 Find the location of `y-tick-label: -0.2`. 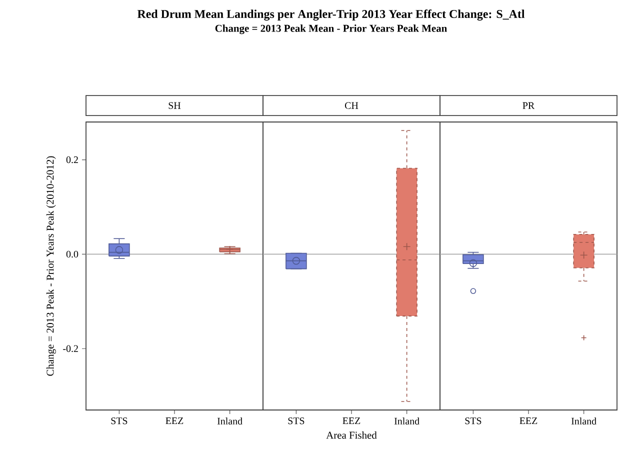

y-tick-label: -0.2 is located at coordinates (70, 348).